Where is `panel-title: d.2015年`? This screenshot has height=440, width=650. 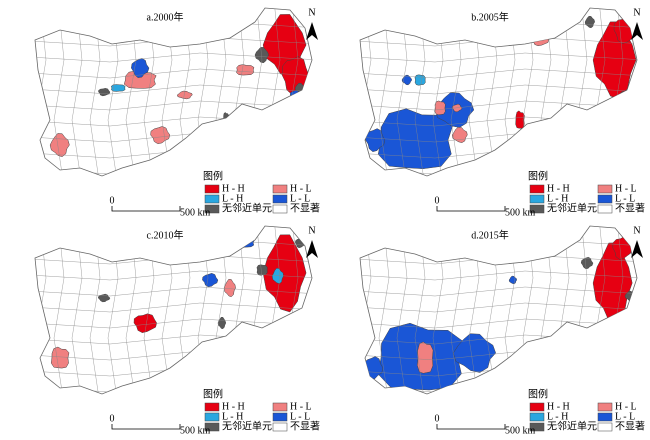
panel-title: d.2015年 is located at coordinates (490, 234).